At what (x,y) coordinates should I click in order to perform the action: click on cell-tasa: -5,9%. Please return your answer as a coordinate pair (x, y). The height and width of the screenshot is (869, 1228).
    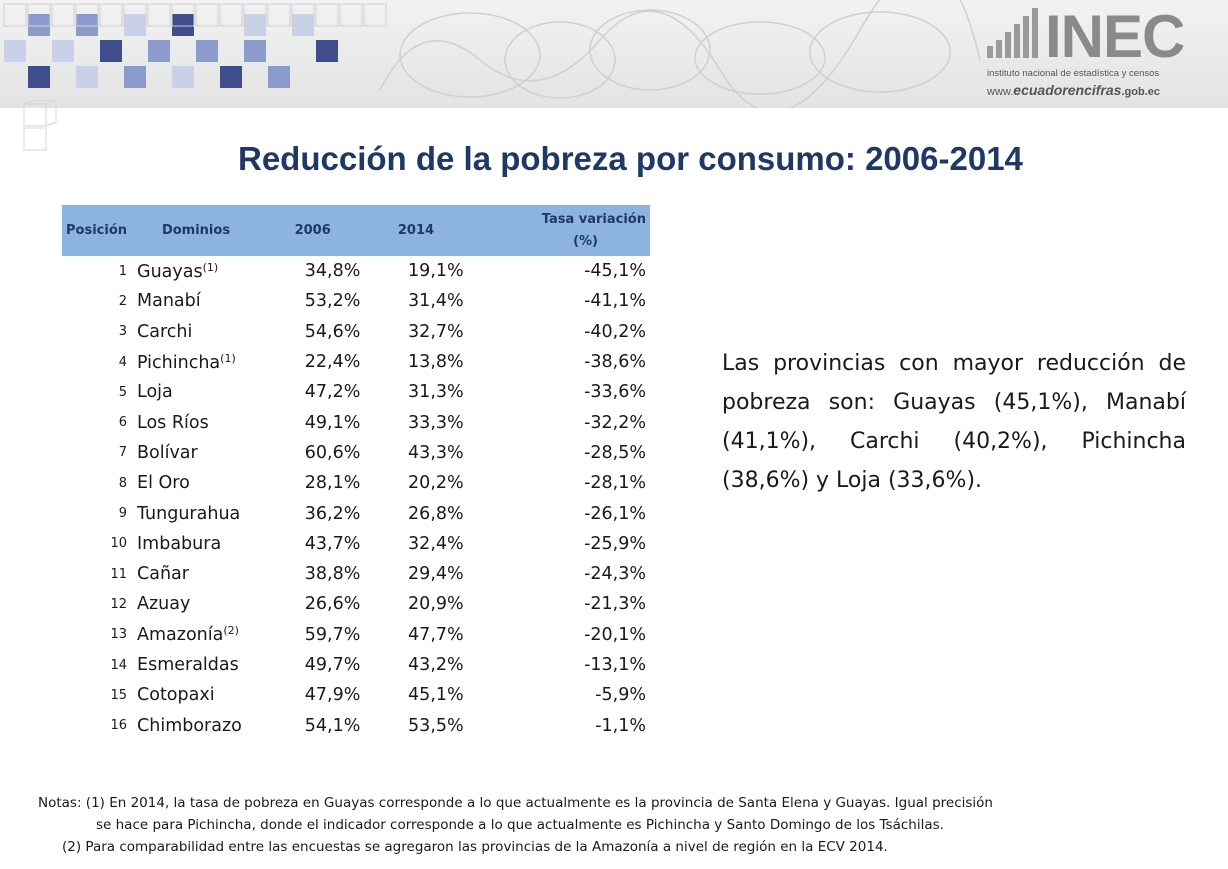
    Looking at the image, I should click on (620, 695).